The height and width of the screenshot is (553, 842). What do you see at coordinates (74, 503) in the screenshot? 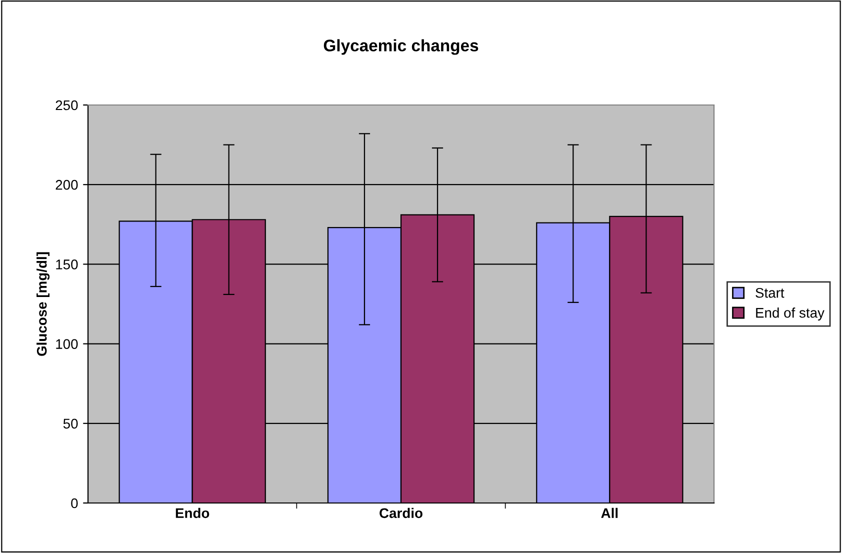
I see `y-tick-label: 0` at bounding box center [74, 503].